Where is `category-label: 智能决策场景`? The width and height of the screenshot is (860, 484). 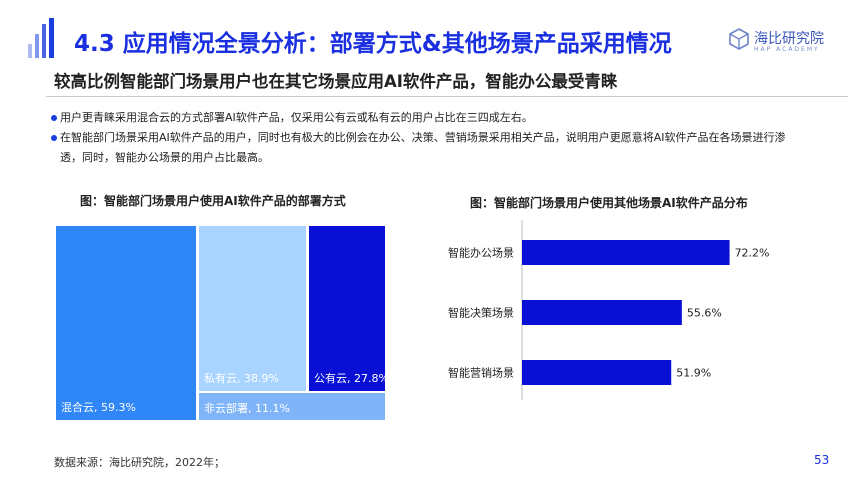
category-label: 智能决策场景 is located at coordinates (481, 313).